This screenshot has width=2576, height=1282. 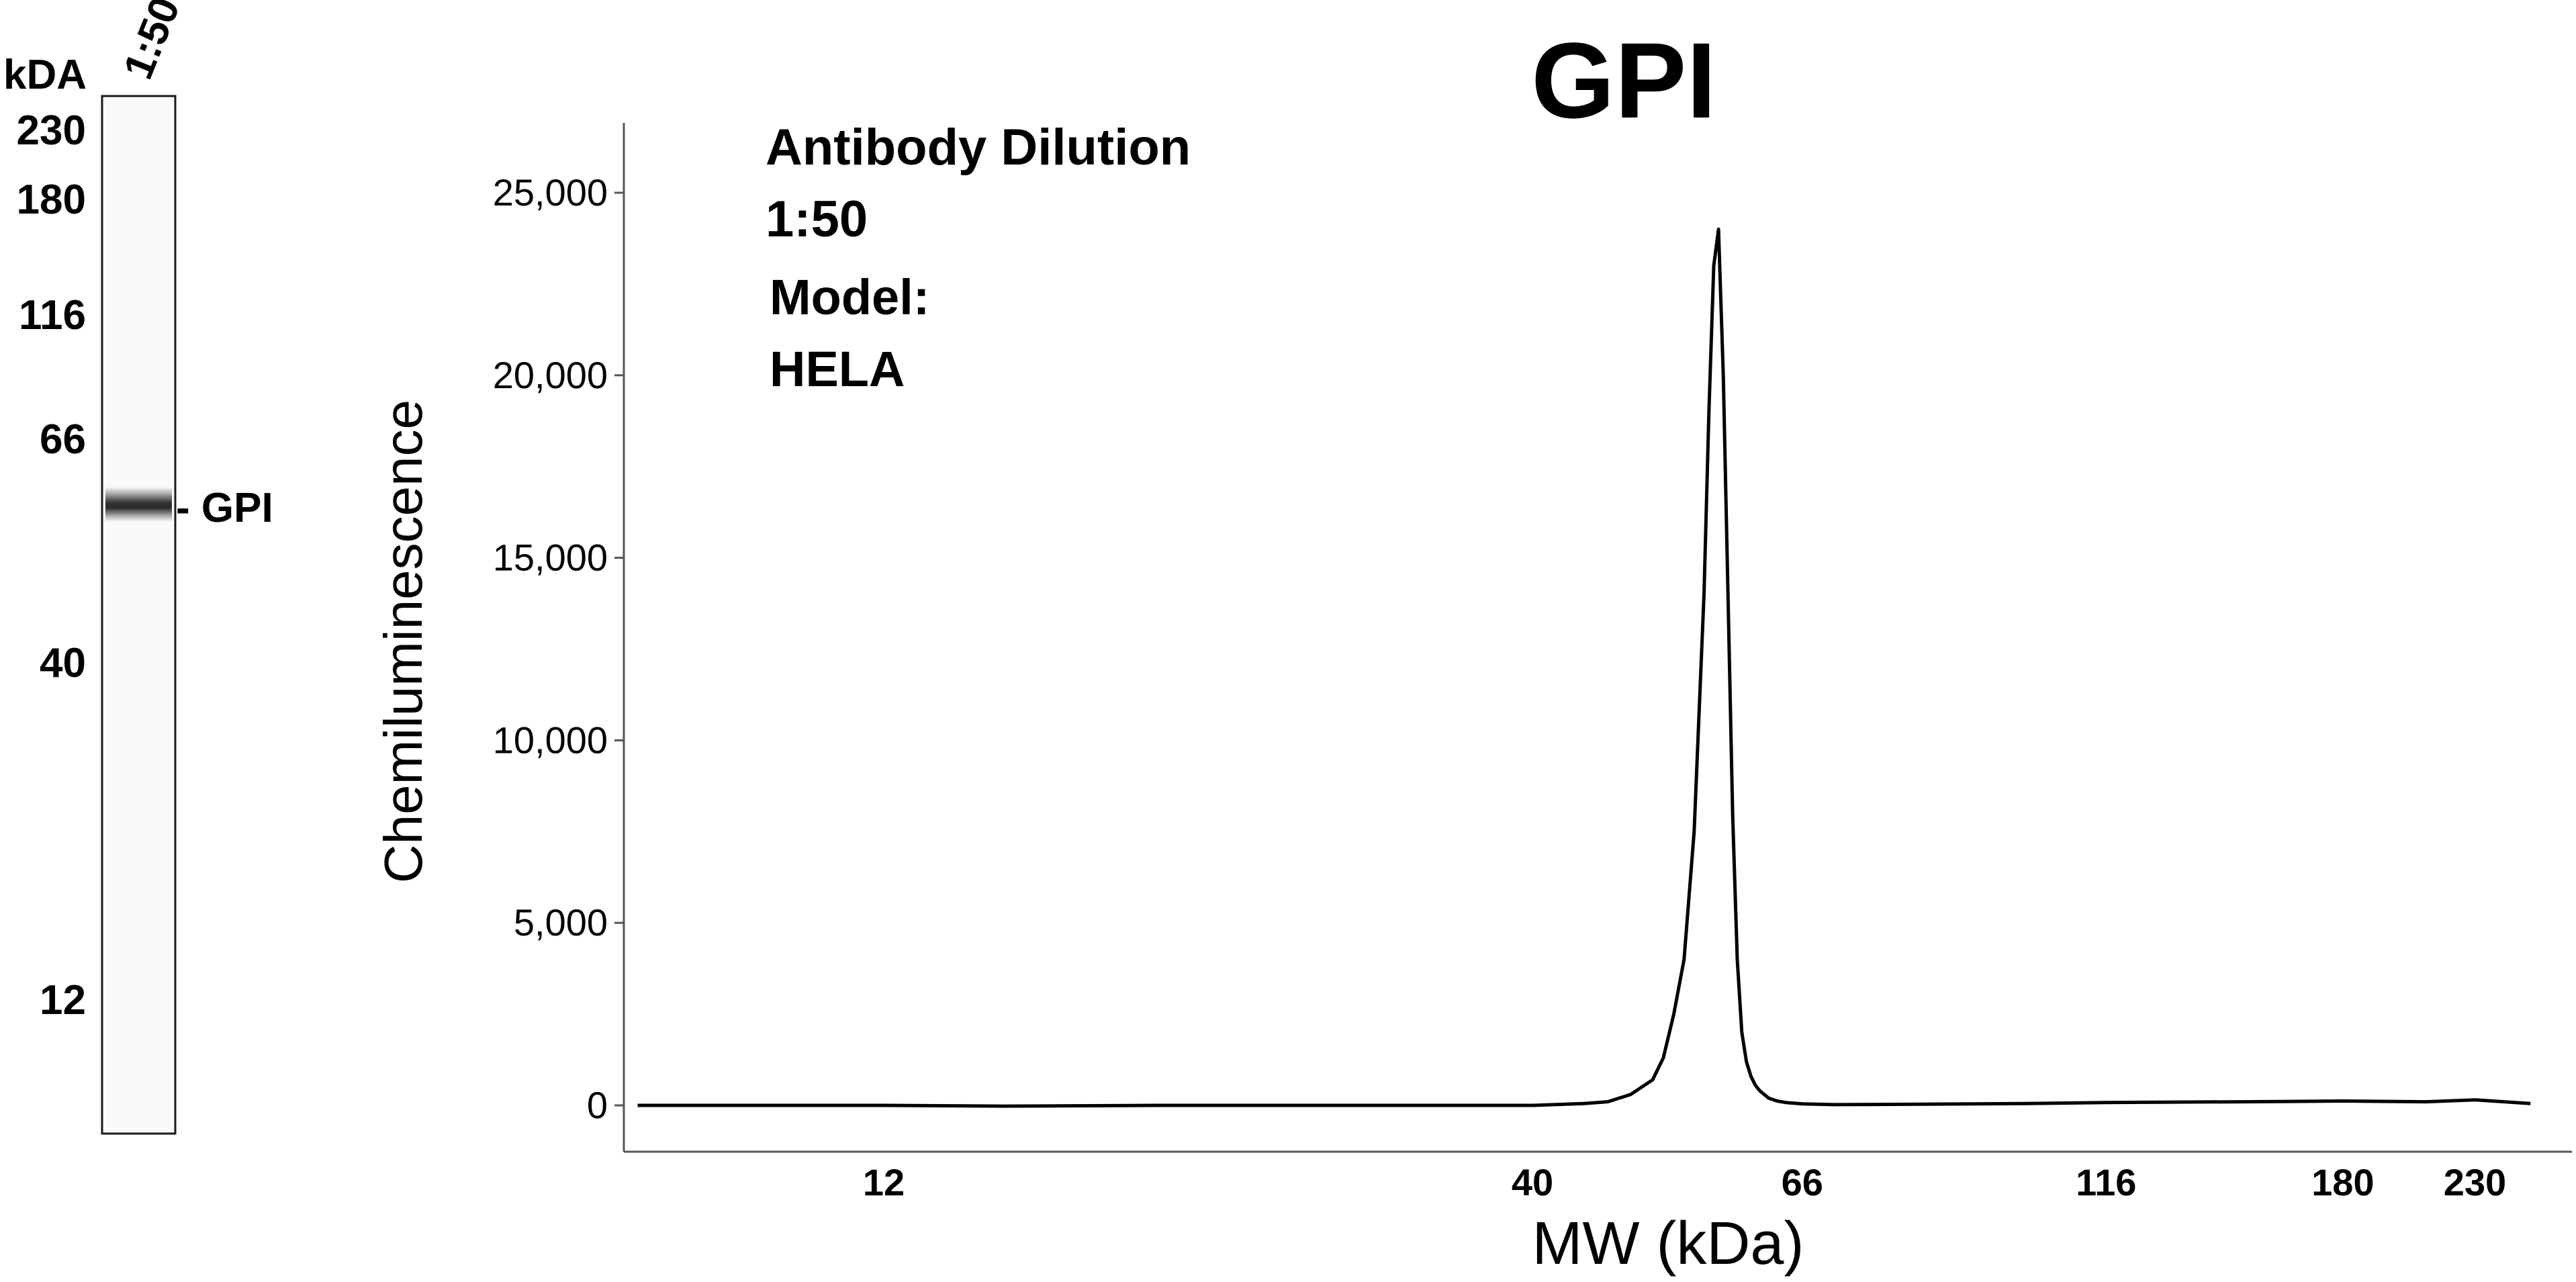 What do you see at coordinates (550, 375) in the screenshot?
I see `y-tick-label: 20,000` at bounding box center [550, 375].